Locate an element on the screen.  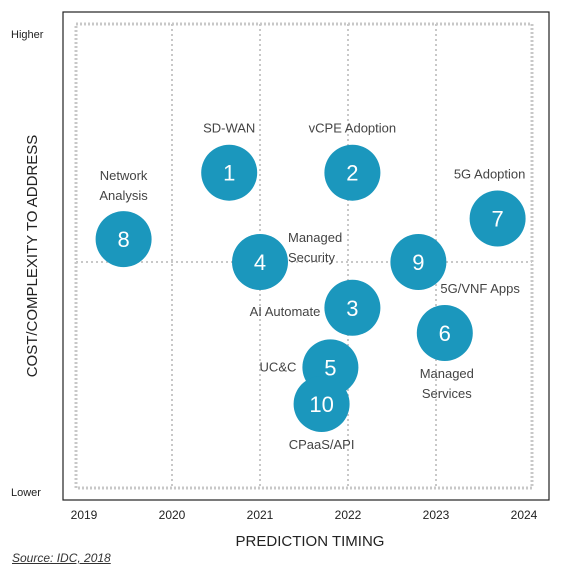
x-tick-label: 2023 is located at coordinates (436, 515).